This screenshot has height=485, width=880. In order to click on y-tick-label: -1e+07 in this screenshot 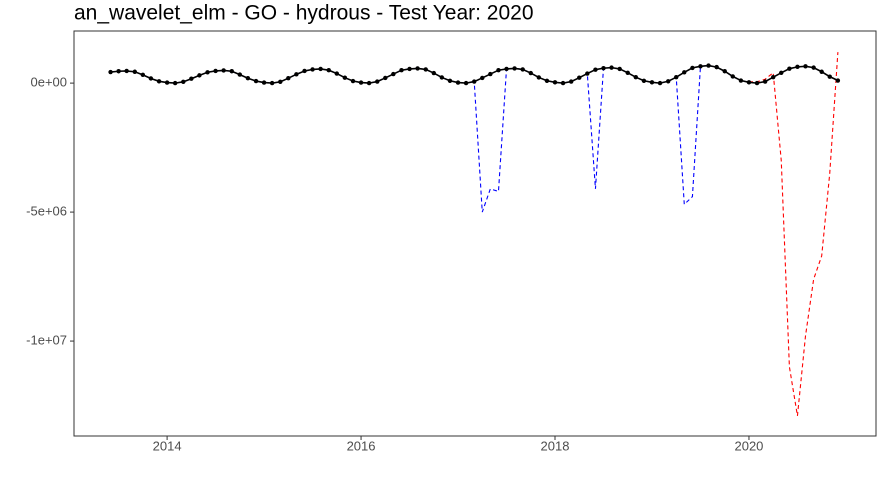, I will do `click(46, 340)`.